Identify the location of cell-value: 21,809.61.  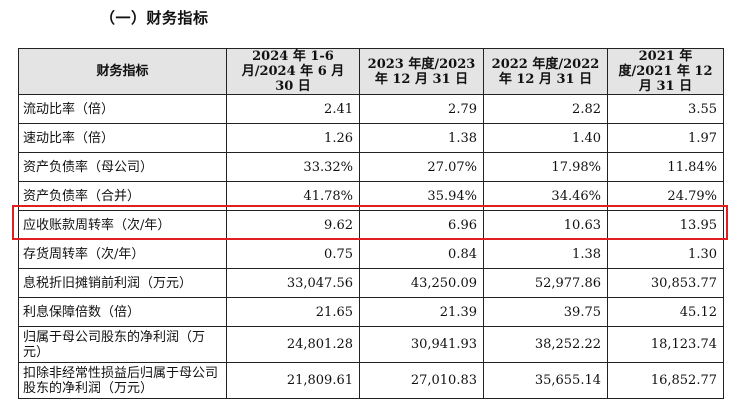
(293, 380).